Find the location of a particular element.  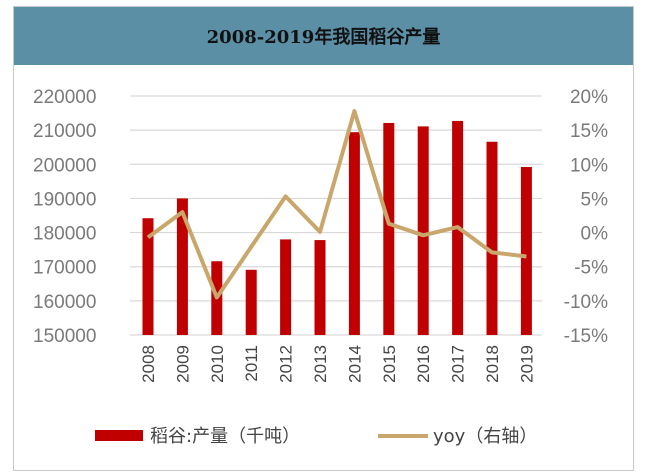

y-left-tick-label: 220000 is located at coordinates (64, 97).